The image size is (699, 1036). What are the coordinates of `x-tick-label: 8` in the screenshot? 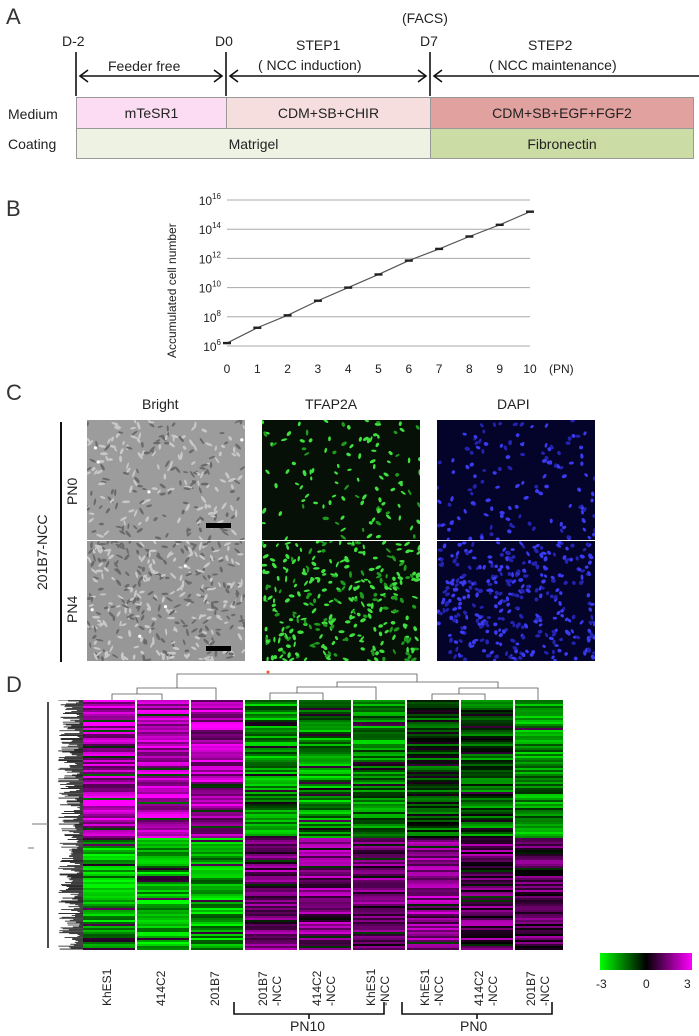 It's located at (469, 369).